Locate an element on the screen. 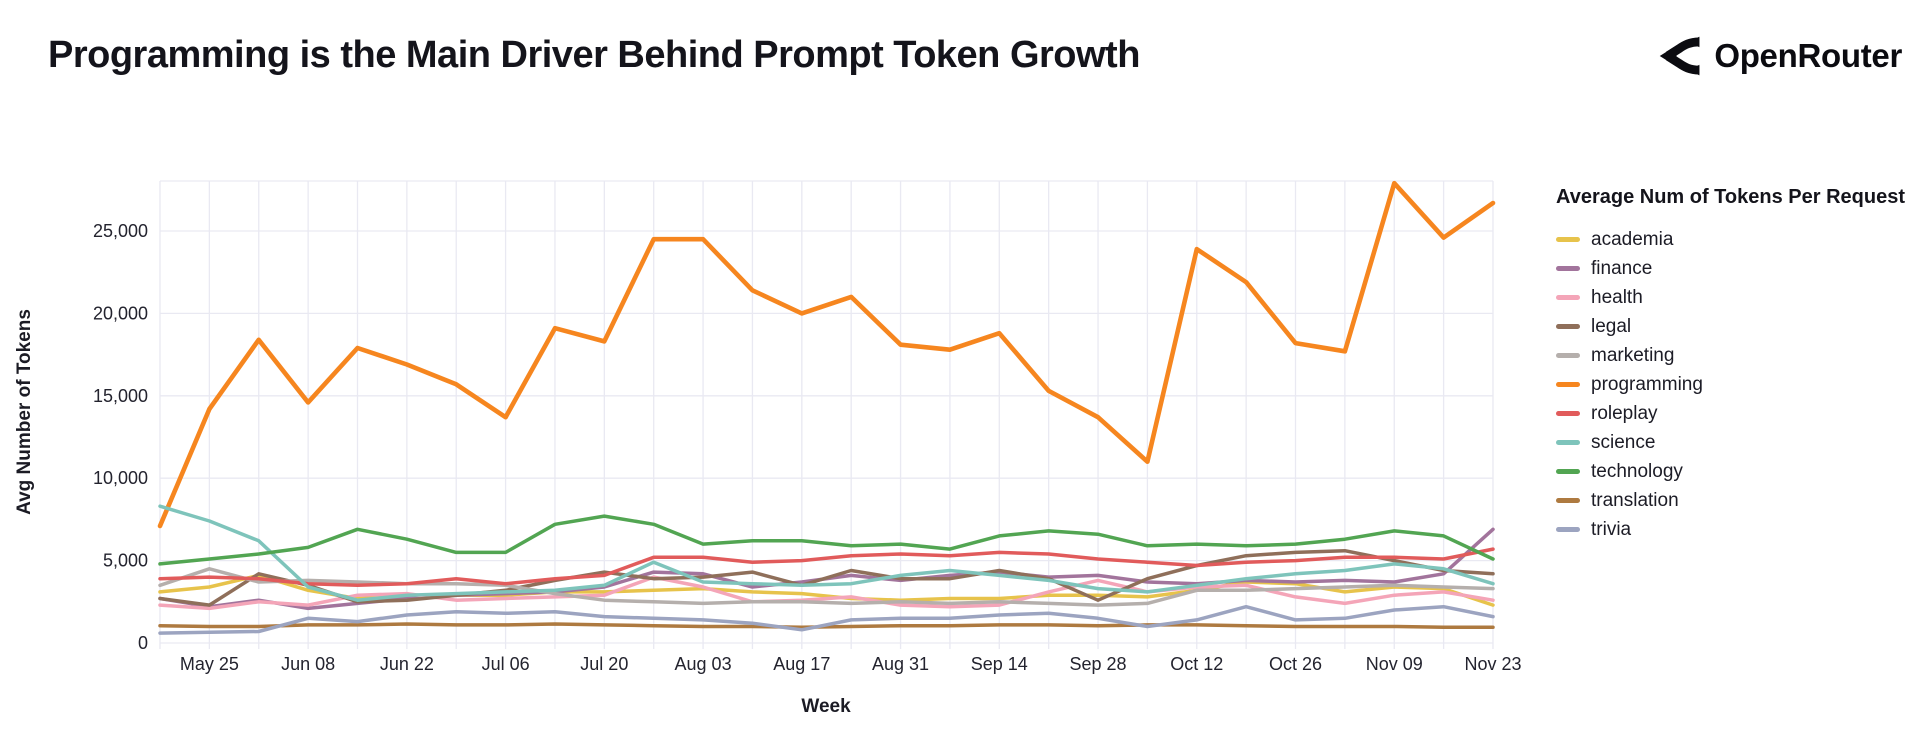 The width and height of the screenshot is (1928, 732). series-line-technology is located at coordinates (826, 540).